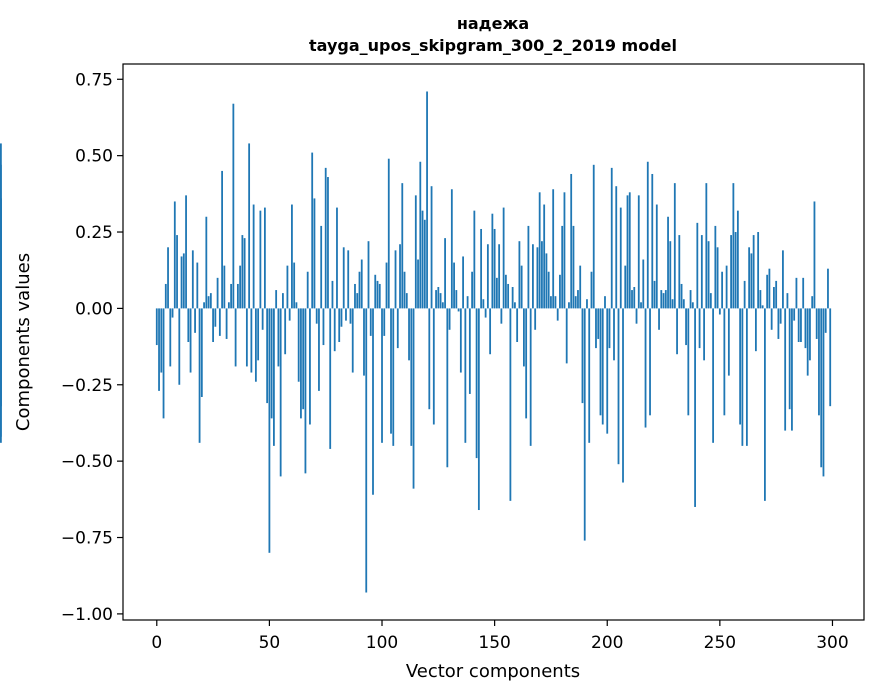 This screenshot has width=880, height=700. Describe the element at coordinates (92, 347) in the screenshot. I see `y-axis-ticks: −1.00−0.75−0.50−0.250.000.250.500.75` at that location.